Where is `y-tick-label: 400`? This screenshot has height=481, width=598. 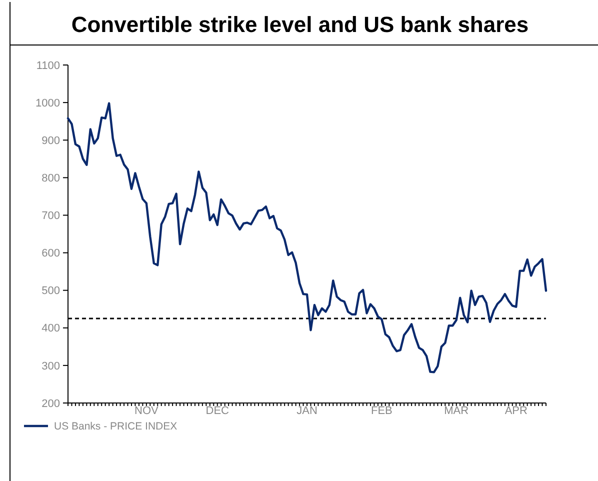
y-tick-label: 400 is located at coordinates (51, 328).